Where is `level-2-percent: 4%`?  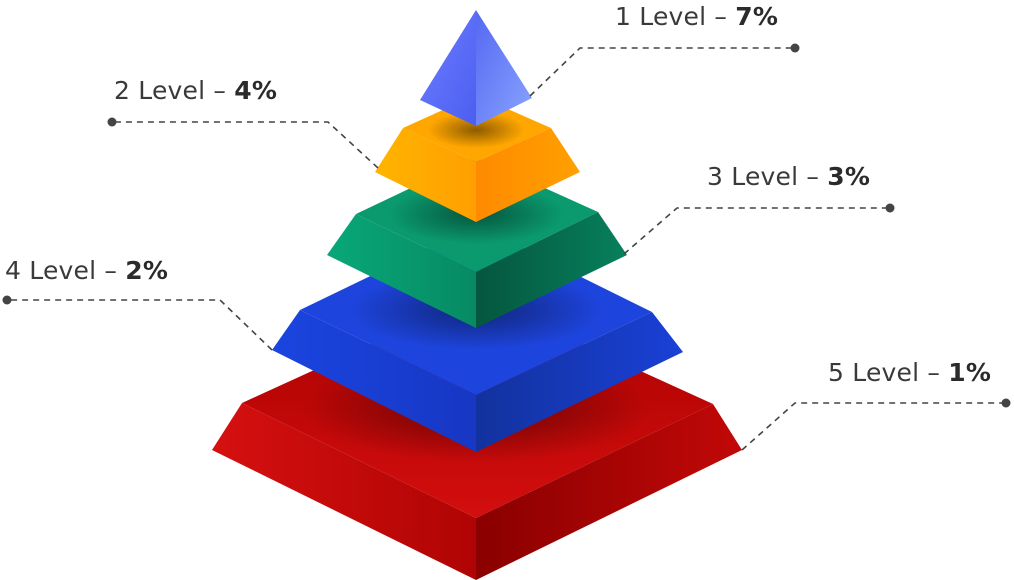
level-2-percent: 4% is located at coordinates (256, 90).